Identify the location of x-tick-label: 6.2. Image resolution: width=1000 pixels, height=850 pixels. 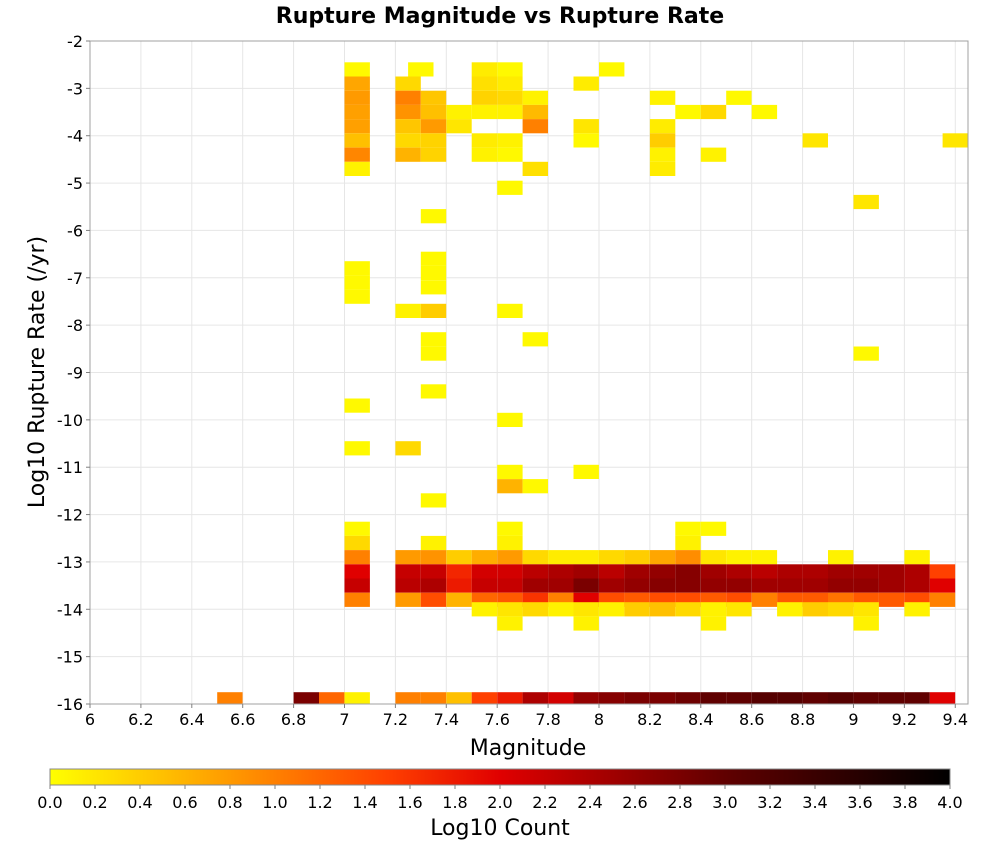
(140, 719).